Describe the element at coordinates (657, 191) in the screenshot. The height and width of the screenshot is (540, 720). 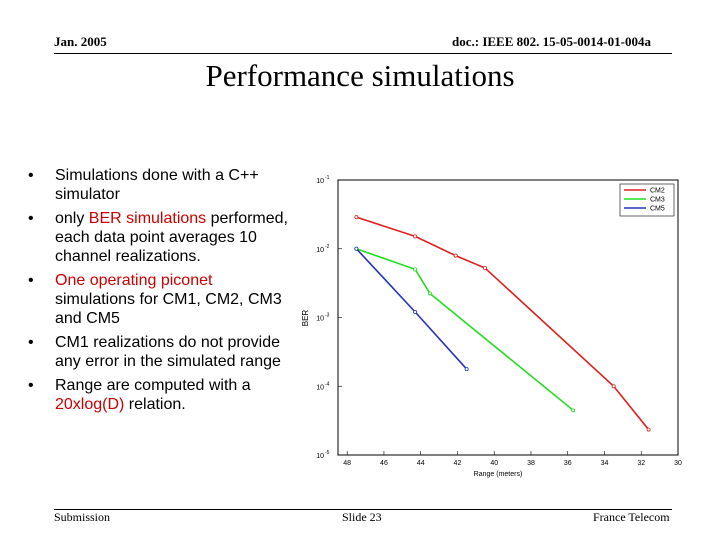
I see `legend-label-cm2: CM2` at that location.